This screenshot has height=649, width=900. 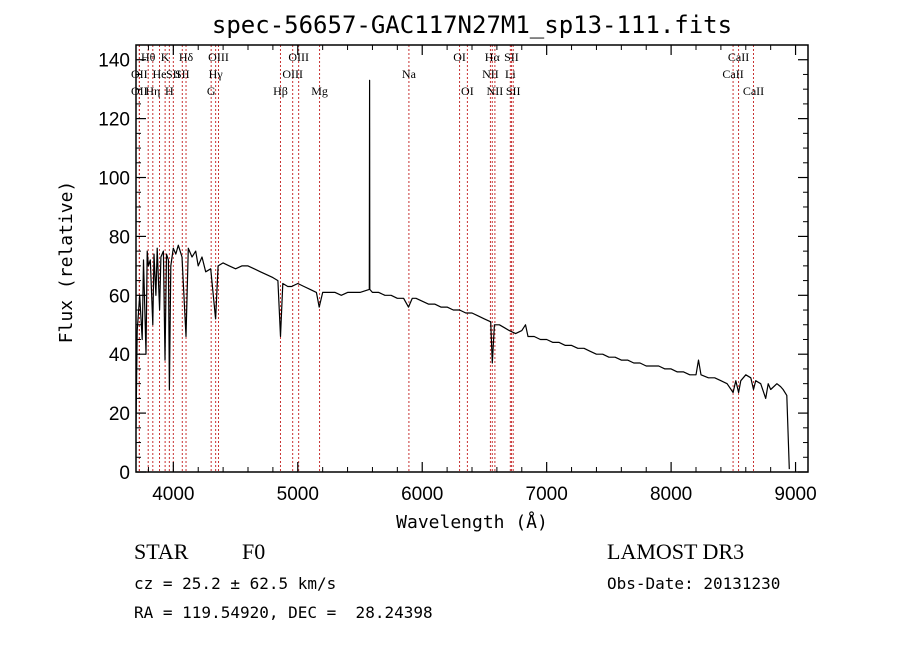 I want to click on y-tick-label-60: 60, so click(x=119, y=296).